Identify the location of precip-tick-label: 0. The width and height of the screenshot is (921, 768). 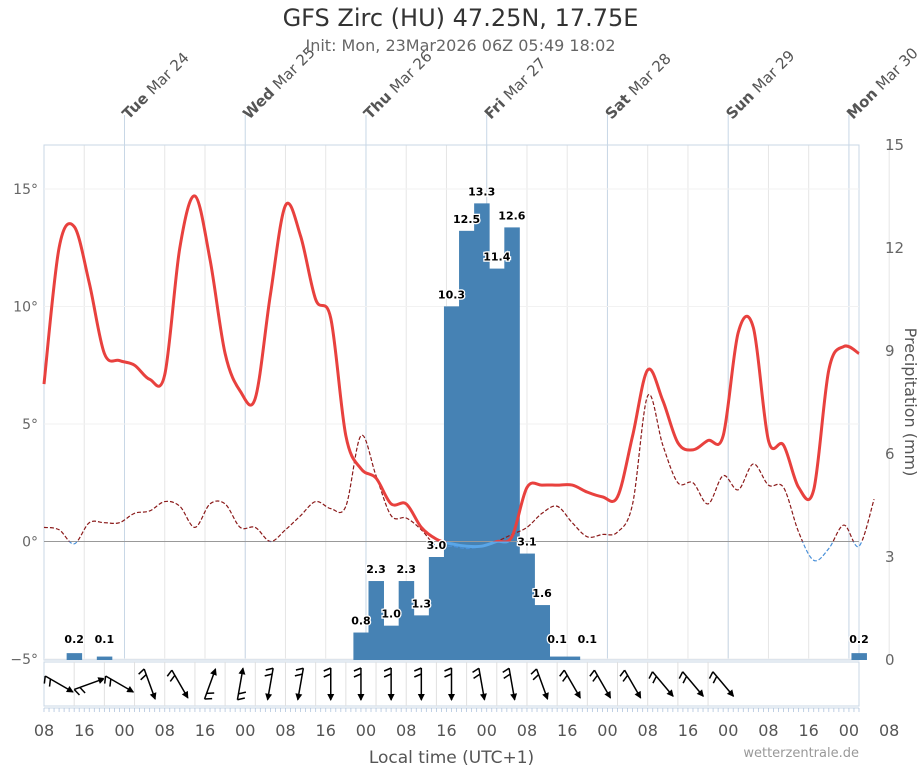
(890, 660).